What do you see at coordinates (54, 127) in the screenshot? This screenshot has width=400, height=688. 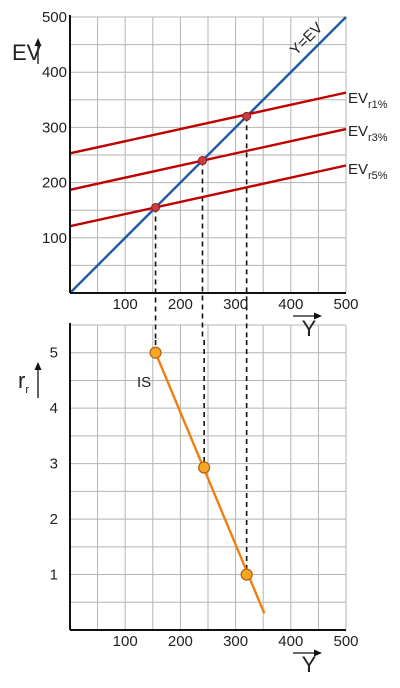 I see `top-y-tick-label: 300` at bounding box center [54, 127].